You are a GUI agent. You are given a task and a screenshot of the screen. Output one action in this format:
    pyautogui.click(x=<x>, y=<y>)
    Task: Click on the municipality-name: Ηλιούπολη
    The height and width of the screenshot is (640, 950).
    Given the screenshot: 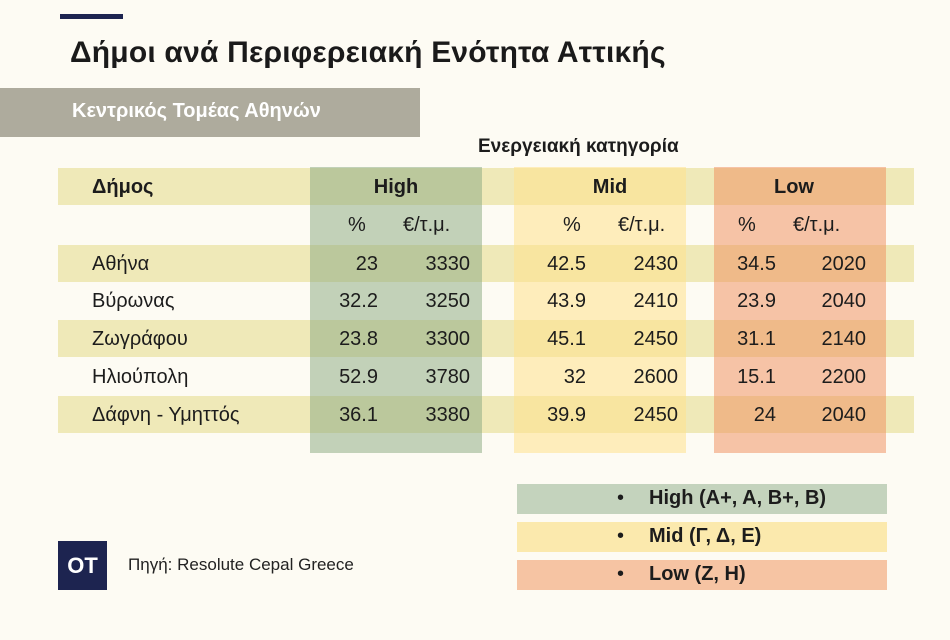 What is the action you would take?
    pyautogui.click(x=140, y=377)
    